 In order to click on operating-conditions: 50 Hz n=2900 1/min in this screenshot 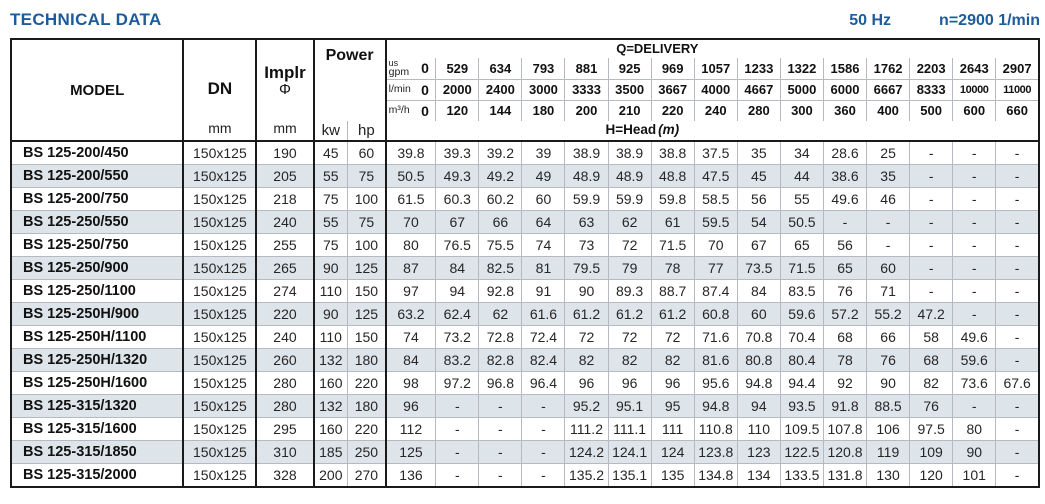, I will do `click(944, 21)`.